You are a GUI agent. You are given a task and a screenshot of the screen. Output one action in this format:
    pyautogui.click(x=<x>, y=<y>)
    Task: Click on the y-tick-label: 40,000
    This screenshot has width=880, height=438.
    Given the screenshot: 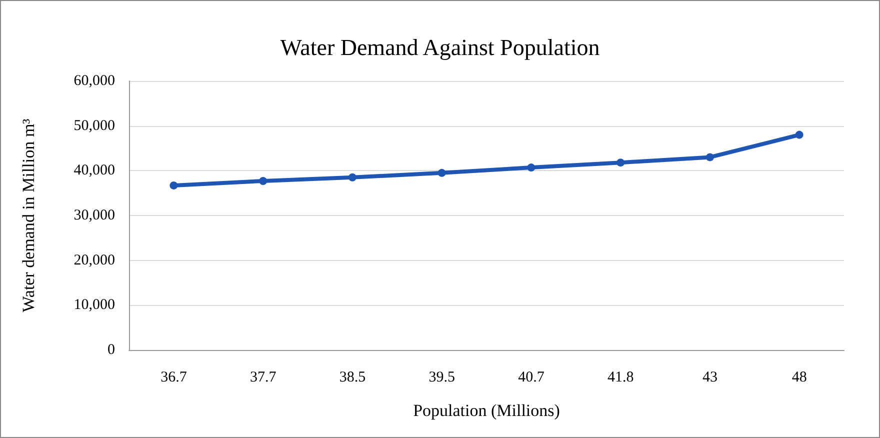 What is the action you would take?
    pyautogui.click(x=94, y=170)
    